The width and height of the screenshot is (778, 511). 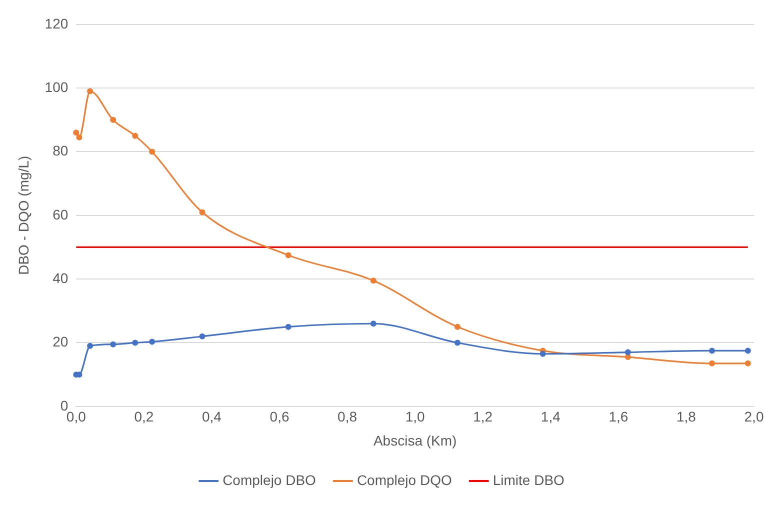 I want to click on x-axis-title: Abscisa (Km), so click(x=415, y=440).